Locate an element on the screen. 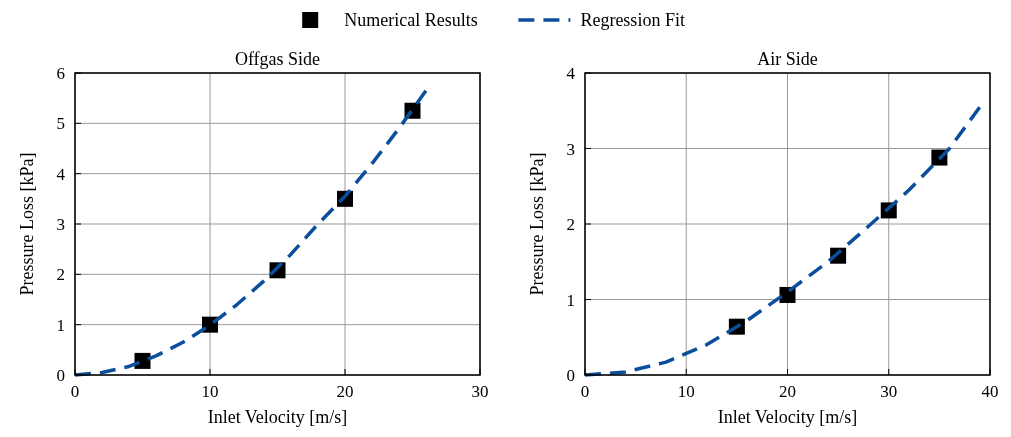 This screenshot has width=1011, height=437. chart-title: Offgas Side is located at coordinates (277, 59).